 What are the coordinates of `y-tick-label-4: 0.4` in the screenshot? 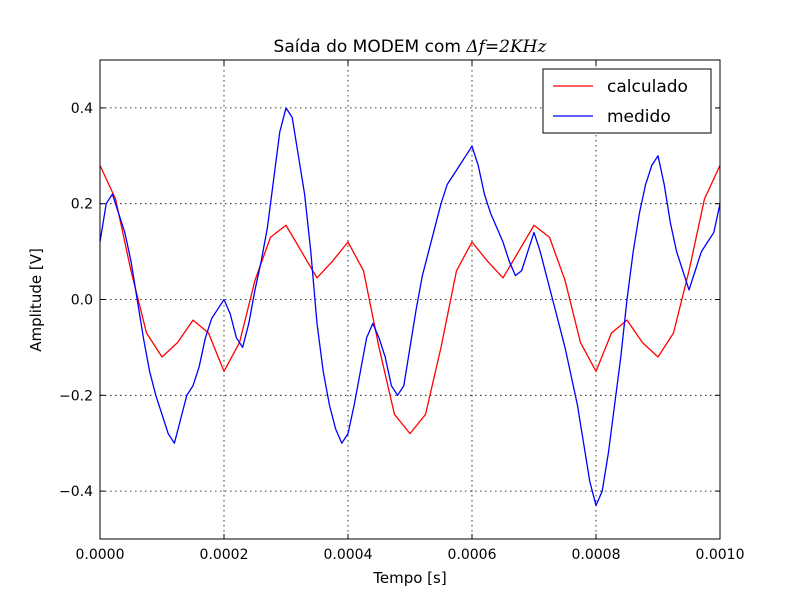 It's located at (82, 109).